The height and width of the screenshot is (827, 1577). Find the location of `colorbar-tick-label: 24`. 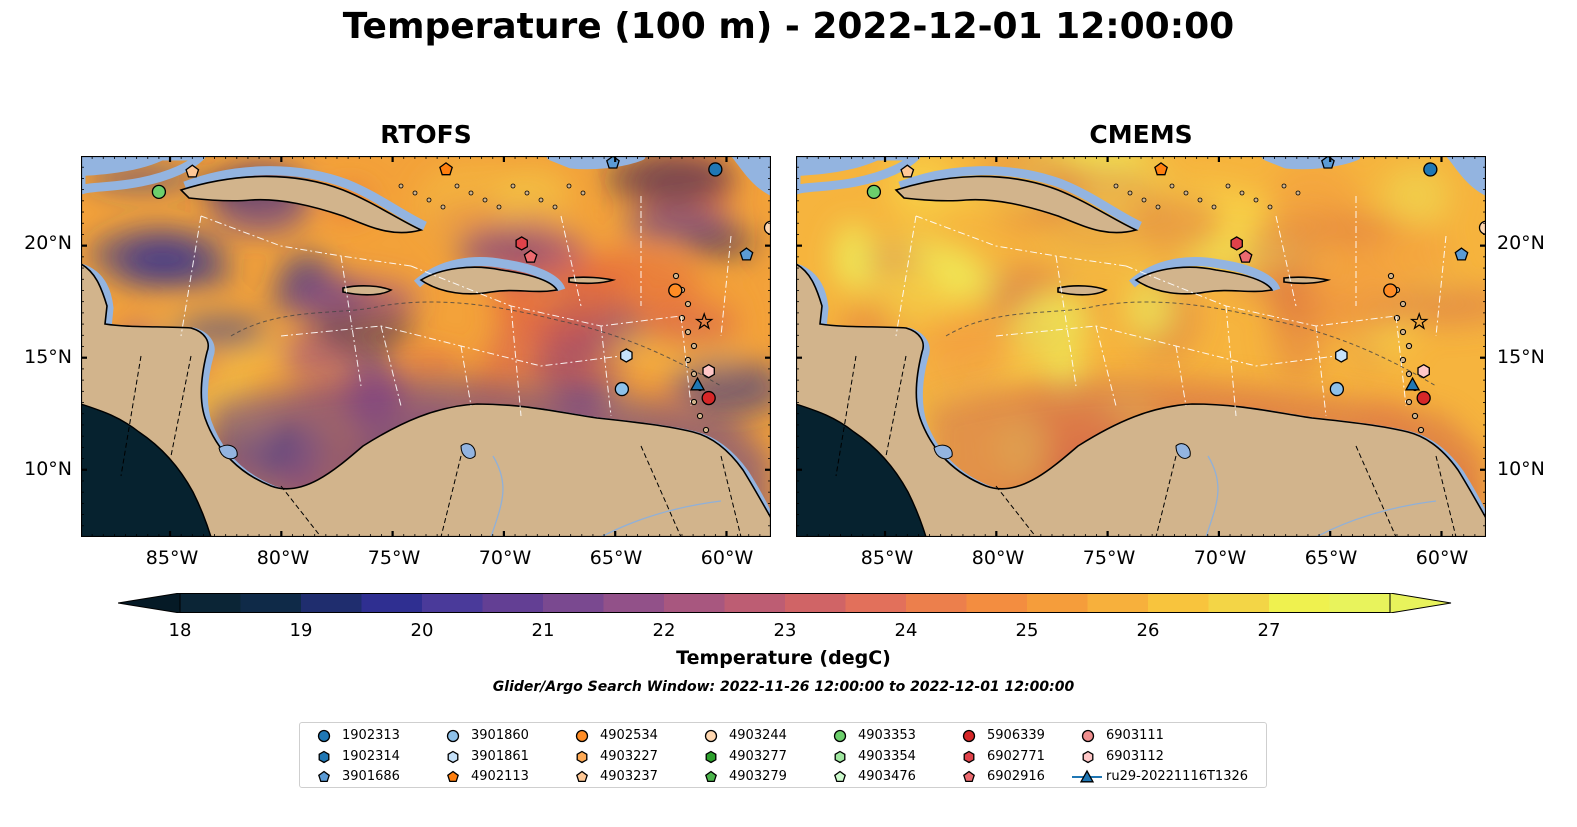

colorbar-tick-label: 24 is located at coordinates (906, 630).